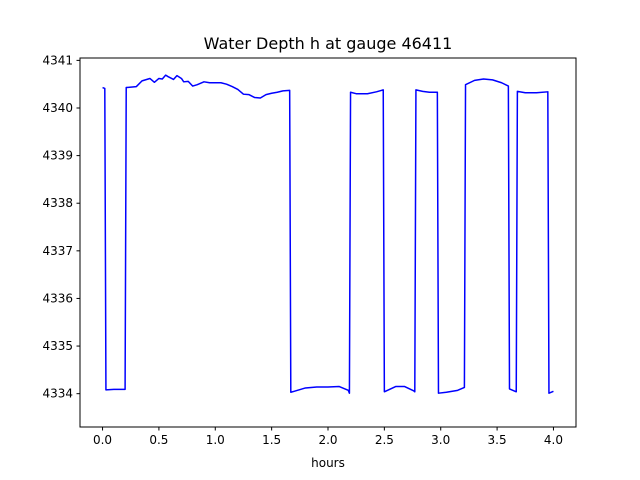 The width and height of the screenshot is (640, 480). What do you see at coordinates (57, 346) in the screenshot?
I see `y-tick-label: 4335` at bounding box center [57, 346].